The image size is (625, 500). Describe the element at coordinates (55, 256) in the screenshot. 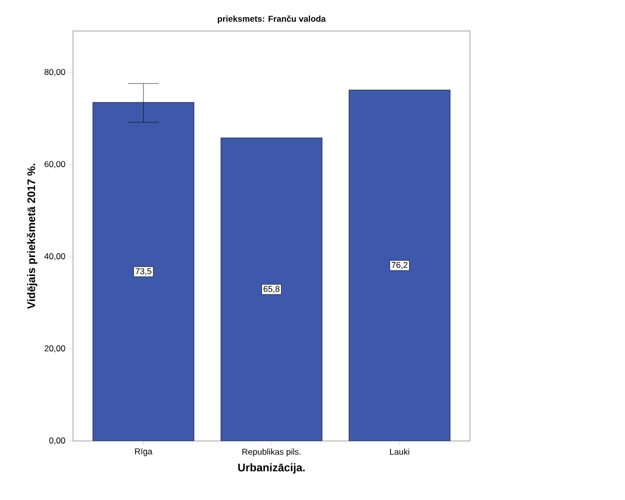

I see `y-tick-label: 40,00` at that location.